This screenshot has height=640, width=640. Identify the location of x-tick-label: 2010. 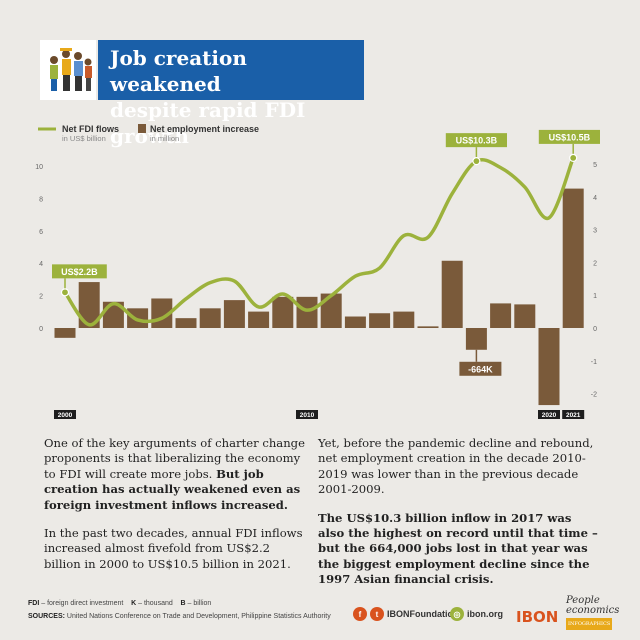
(307, 415).